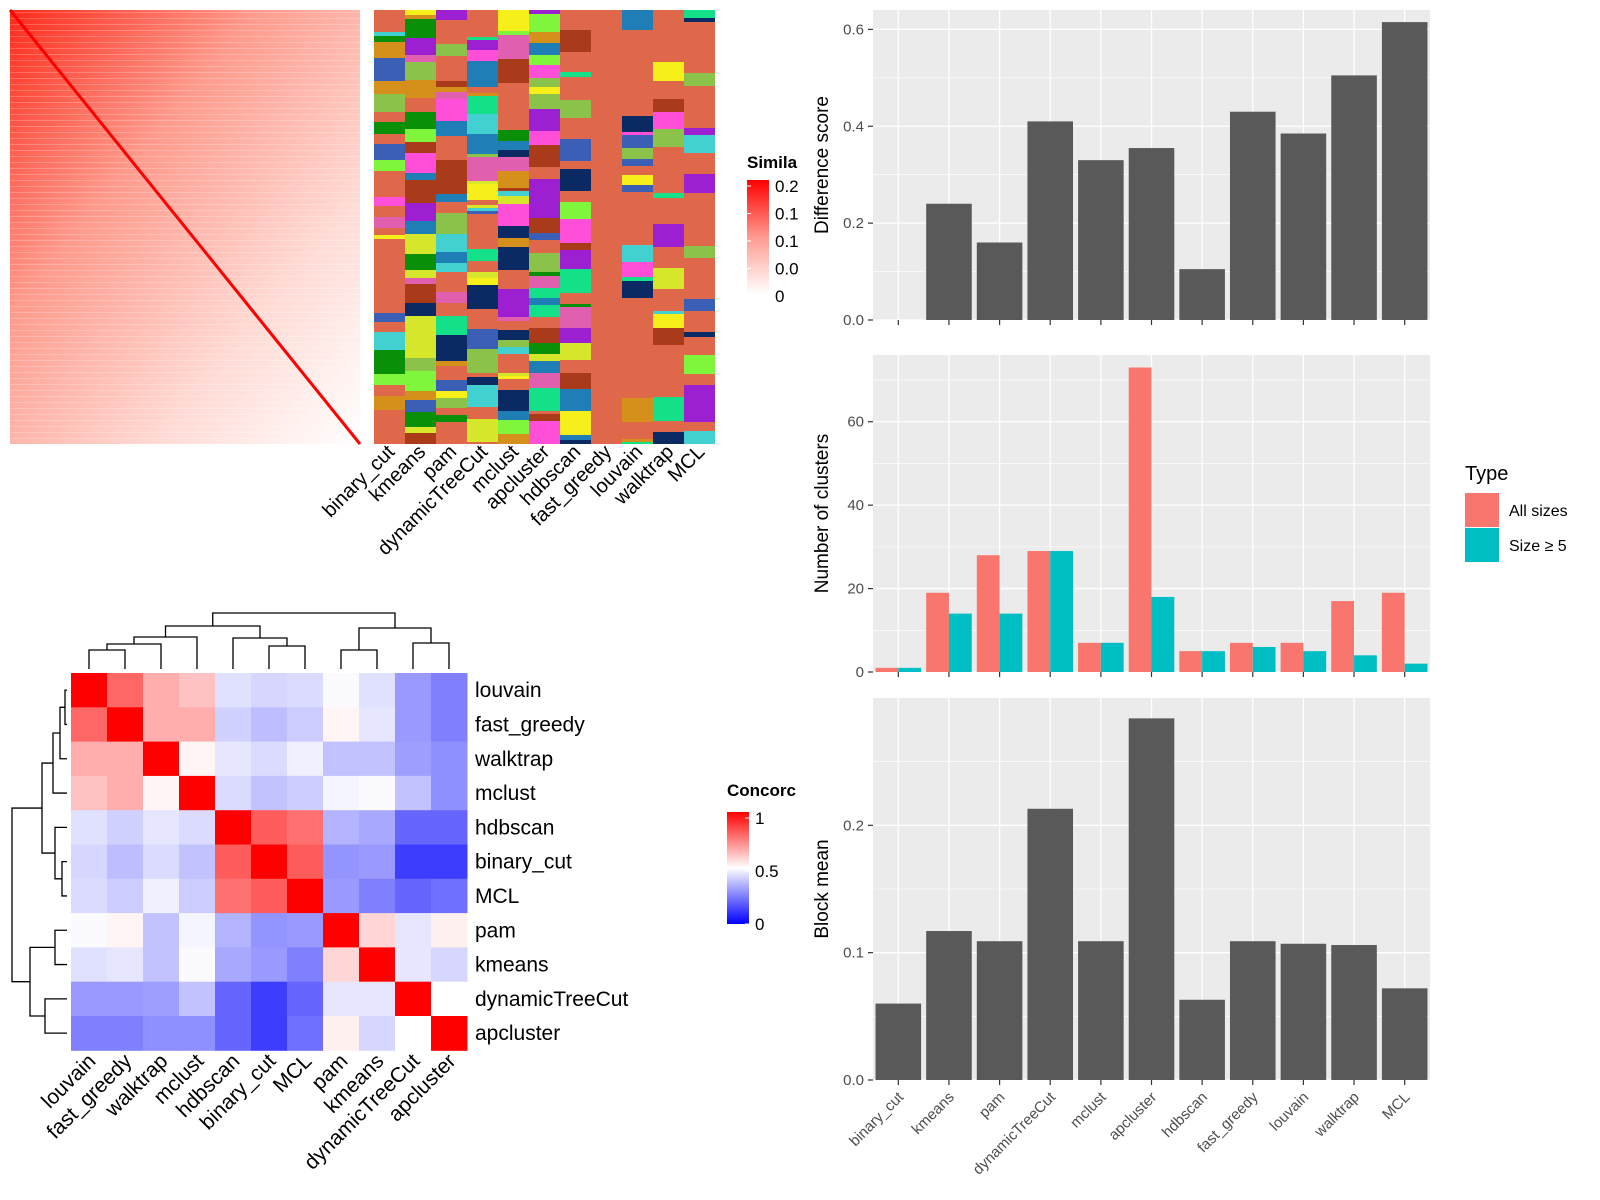 This screenshot has width=1600, height=1200. What do you see at coordinates (512, 965) in the screenshot?
I see `concordance-row-label: kmeans` at bounding box center [512, 965].